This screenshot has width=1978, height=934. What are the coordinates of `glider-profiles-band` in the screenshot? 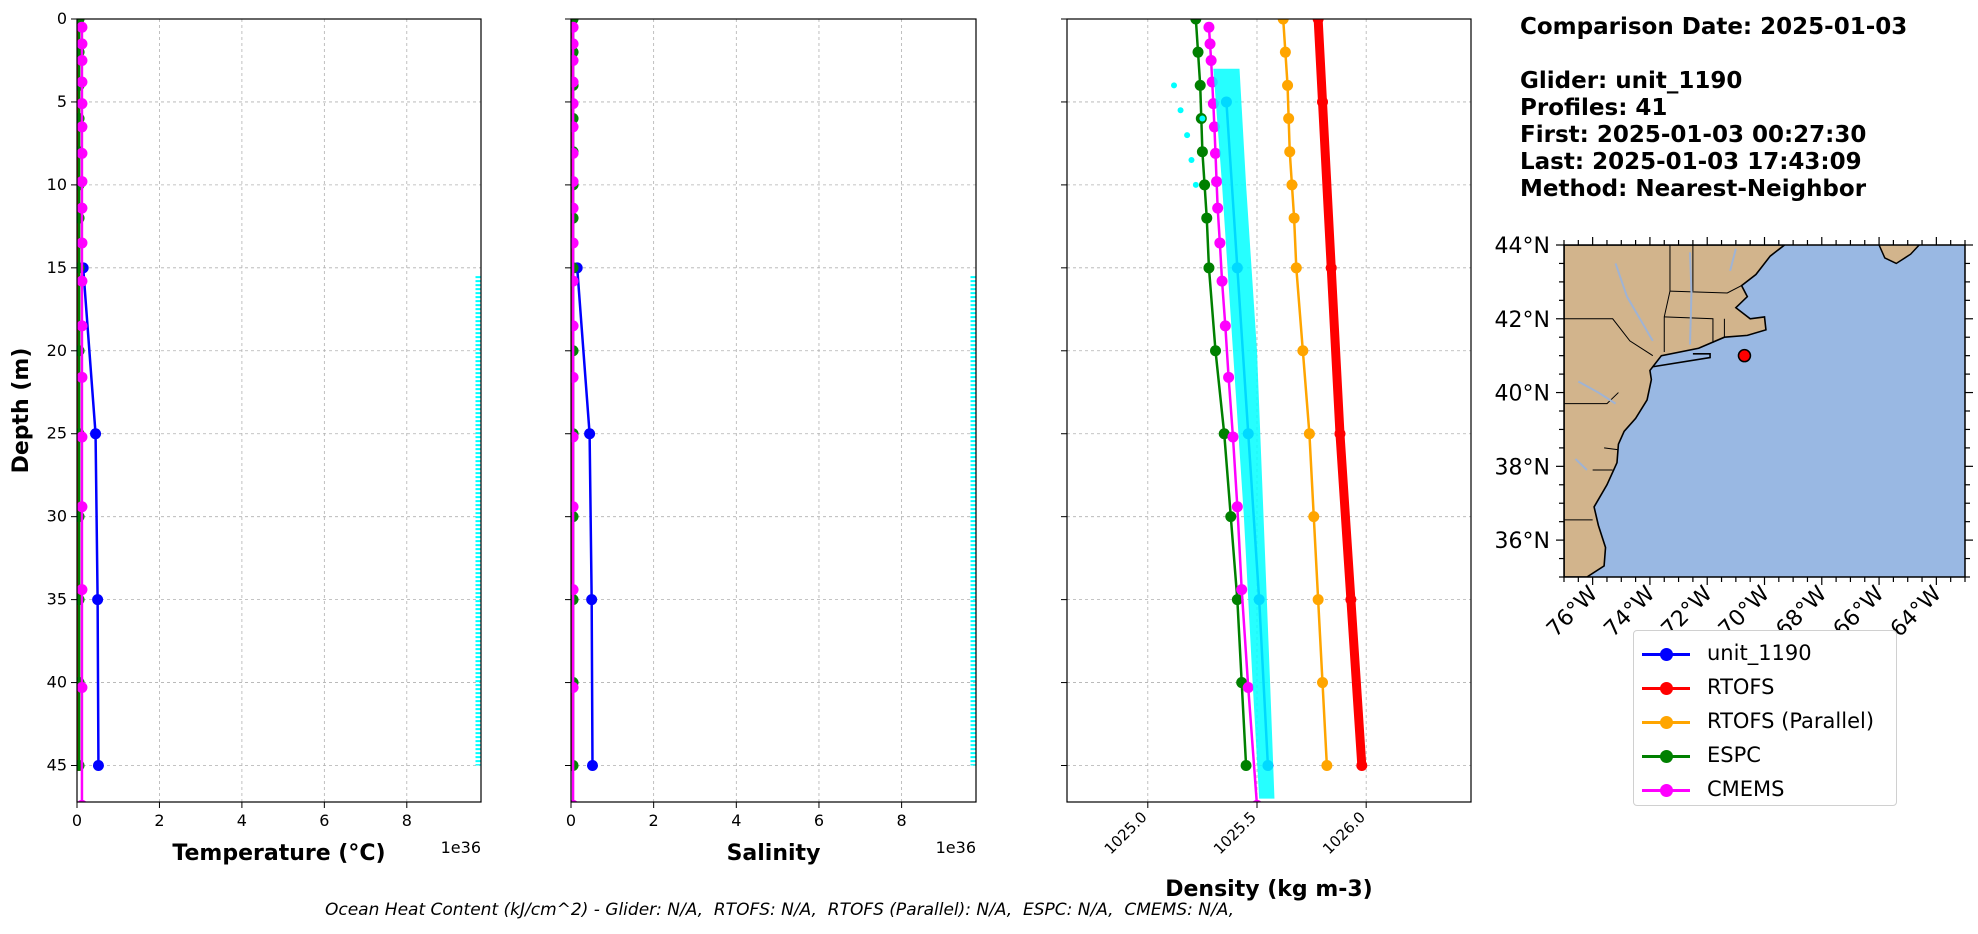 It's located at (1244, 433).